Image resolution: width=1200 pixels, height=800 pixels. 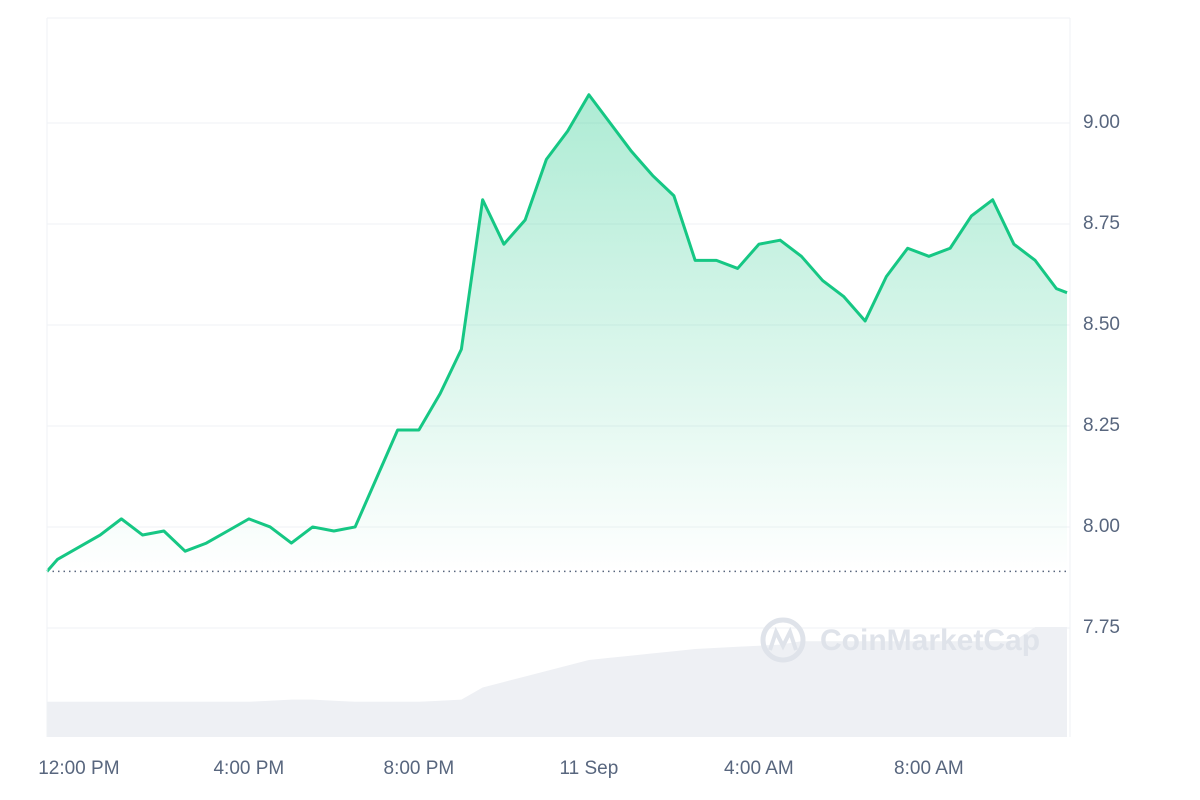 What do you see at coordinates (588, 768) in the screenshot?
I see `x-tick-label: 11 Sep` at bounding box center [588, 768].